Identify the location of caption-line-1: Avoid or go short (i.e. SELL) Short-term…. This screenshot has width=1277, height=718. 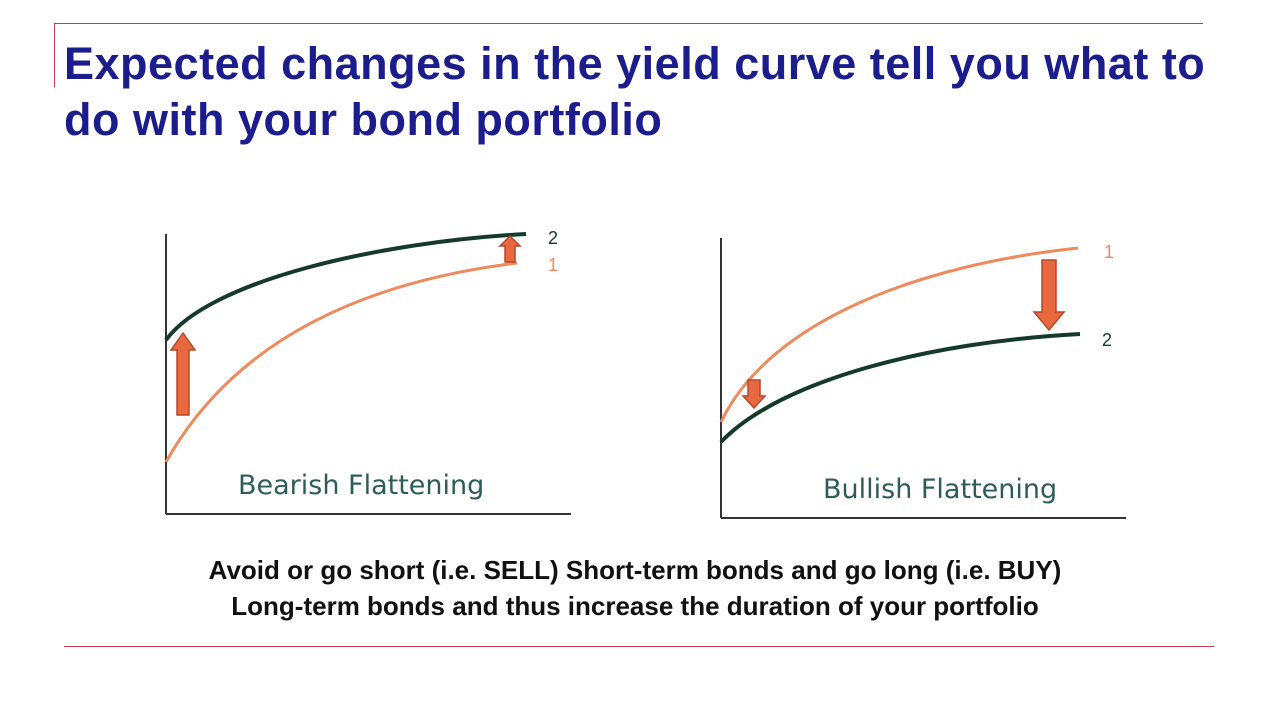
(635, 570).